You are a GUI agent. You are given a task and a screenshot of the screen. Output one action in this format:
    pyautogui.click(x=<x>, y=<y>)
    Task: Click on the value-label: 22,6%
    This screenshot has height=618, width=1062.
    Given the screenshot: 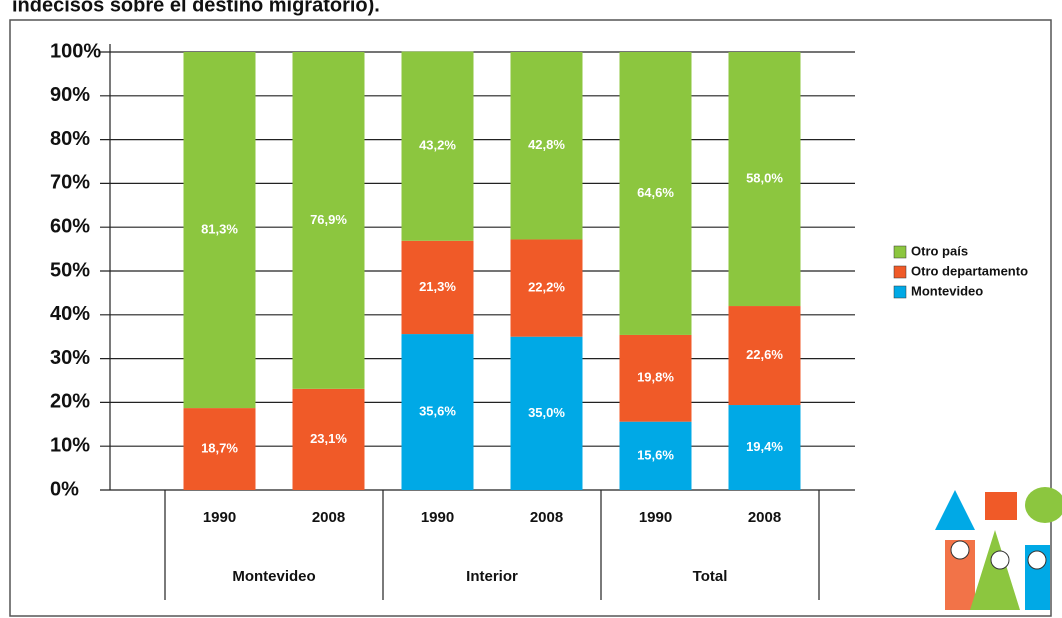 What is the action you would take?
    pyautogui.click(x=764, y=354)
    